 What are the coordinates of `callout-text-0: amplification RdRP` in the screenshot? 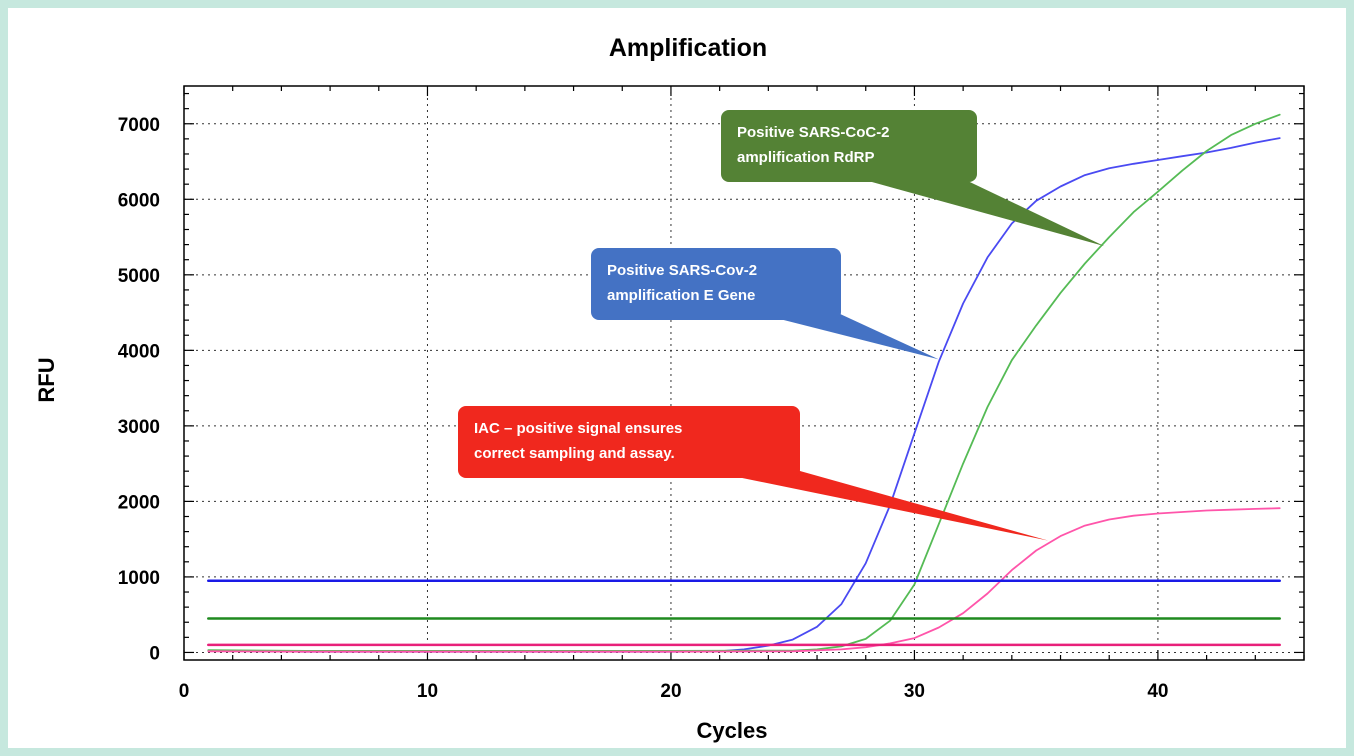 It's located at (806, 157).